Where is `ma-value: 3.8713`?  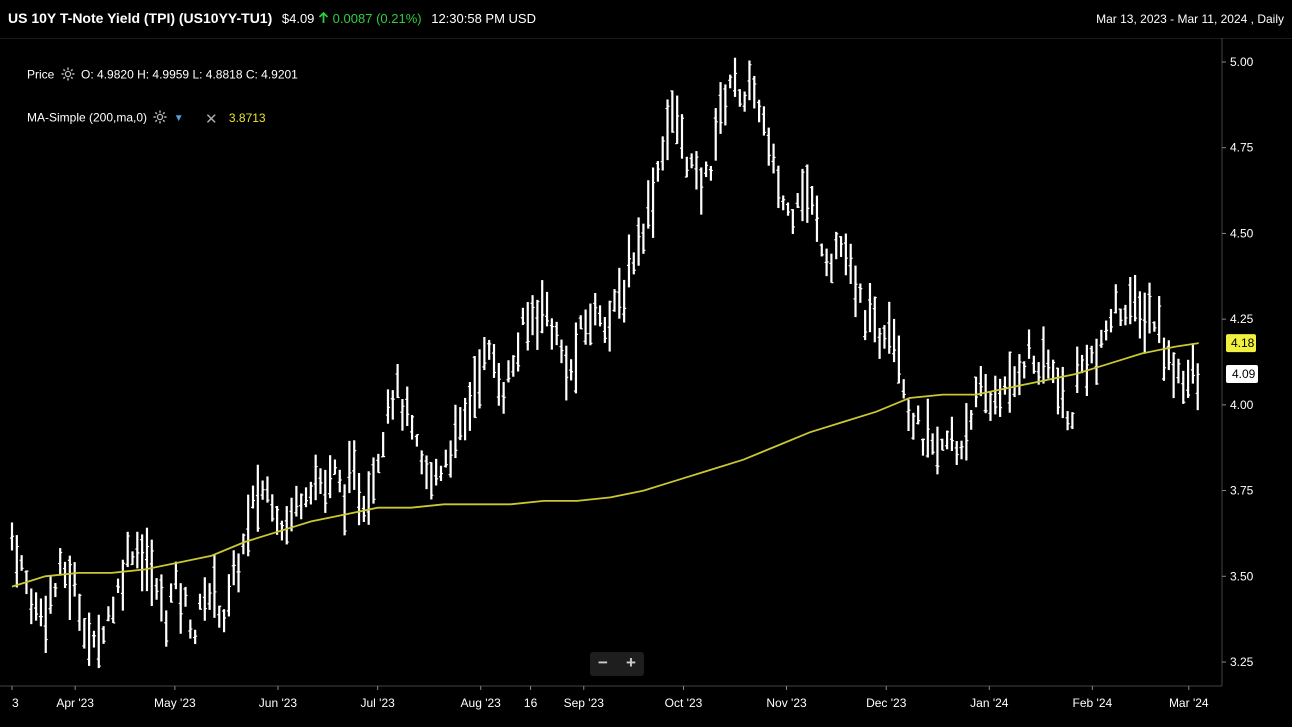
ma-value: 3.8713 is located at coordinates (247, 117).